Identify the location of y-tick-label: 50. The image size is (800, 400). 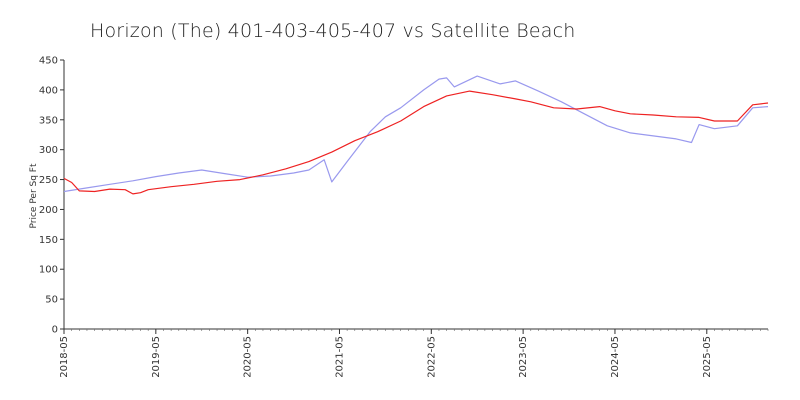
(51, 300).